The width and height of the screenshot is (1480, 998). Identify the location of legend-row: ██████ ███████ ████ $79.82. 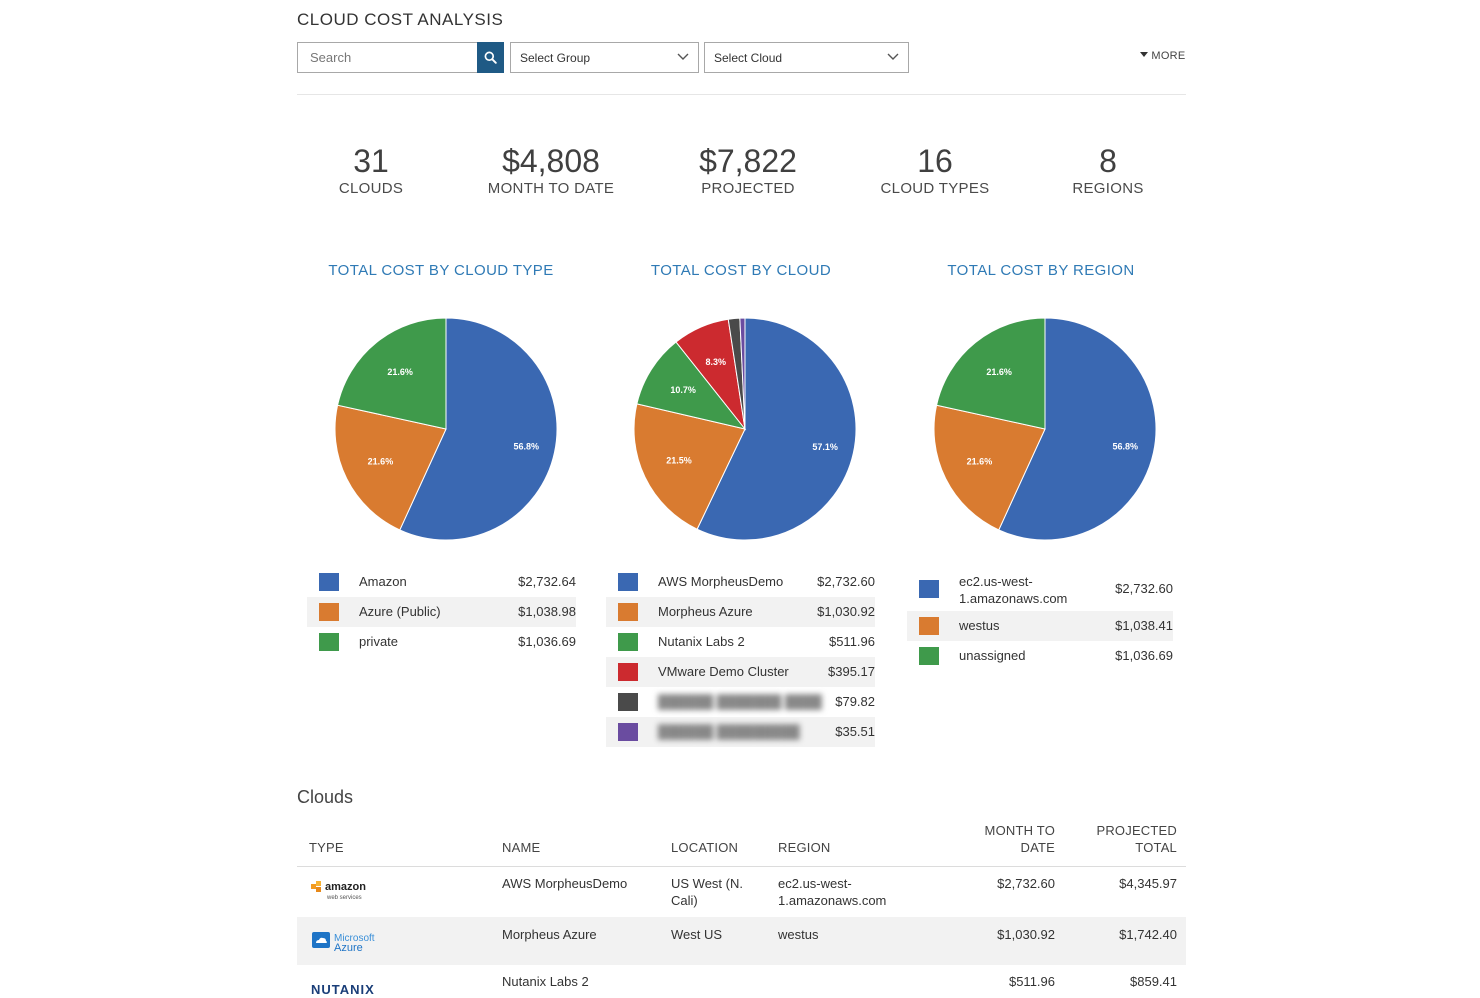
(740, 702).